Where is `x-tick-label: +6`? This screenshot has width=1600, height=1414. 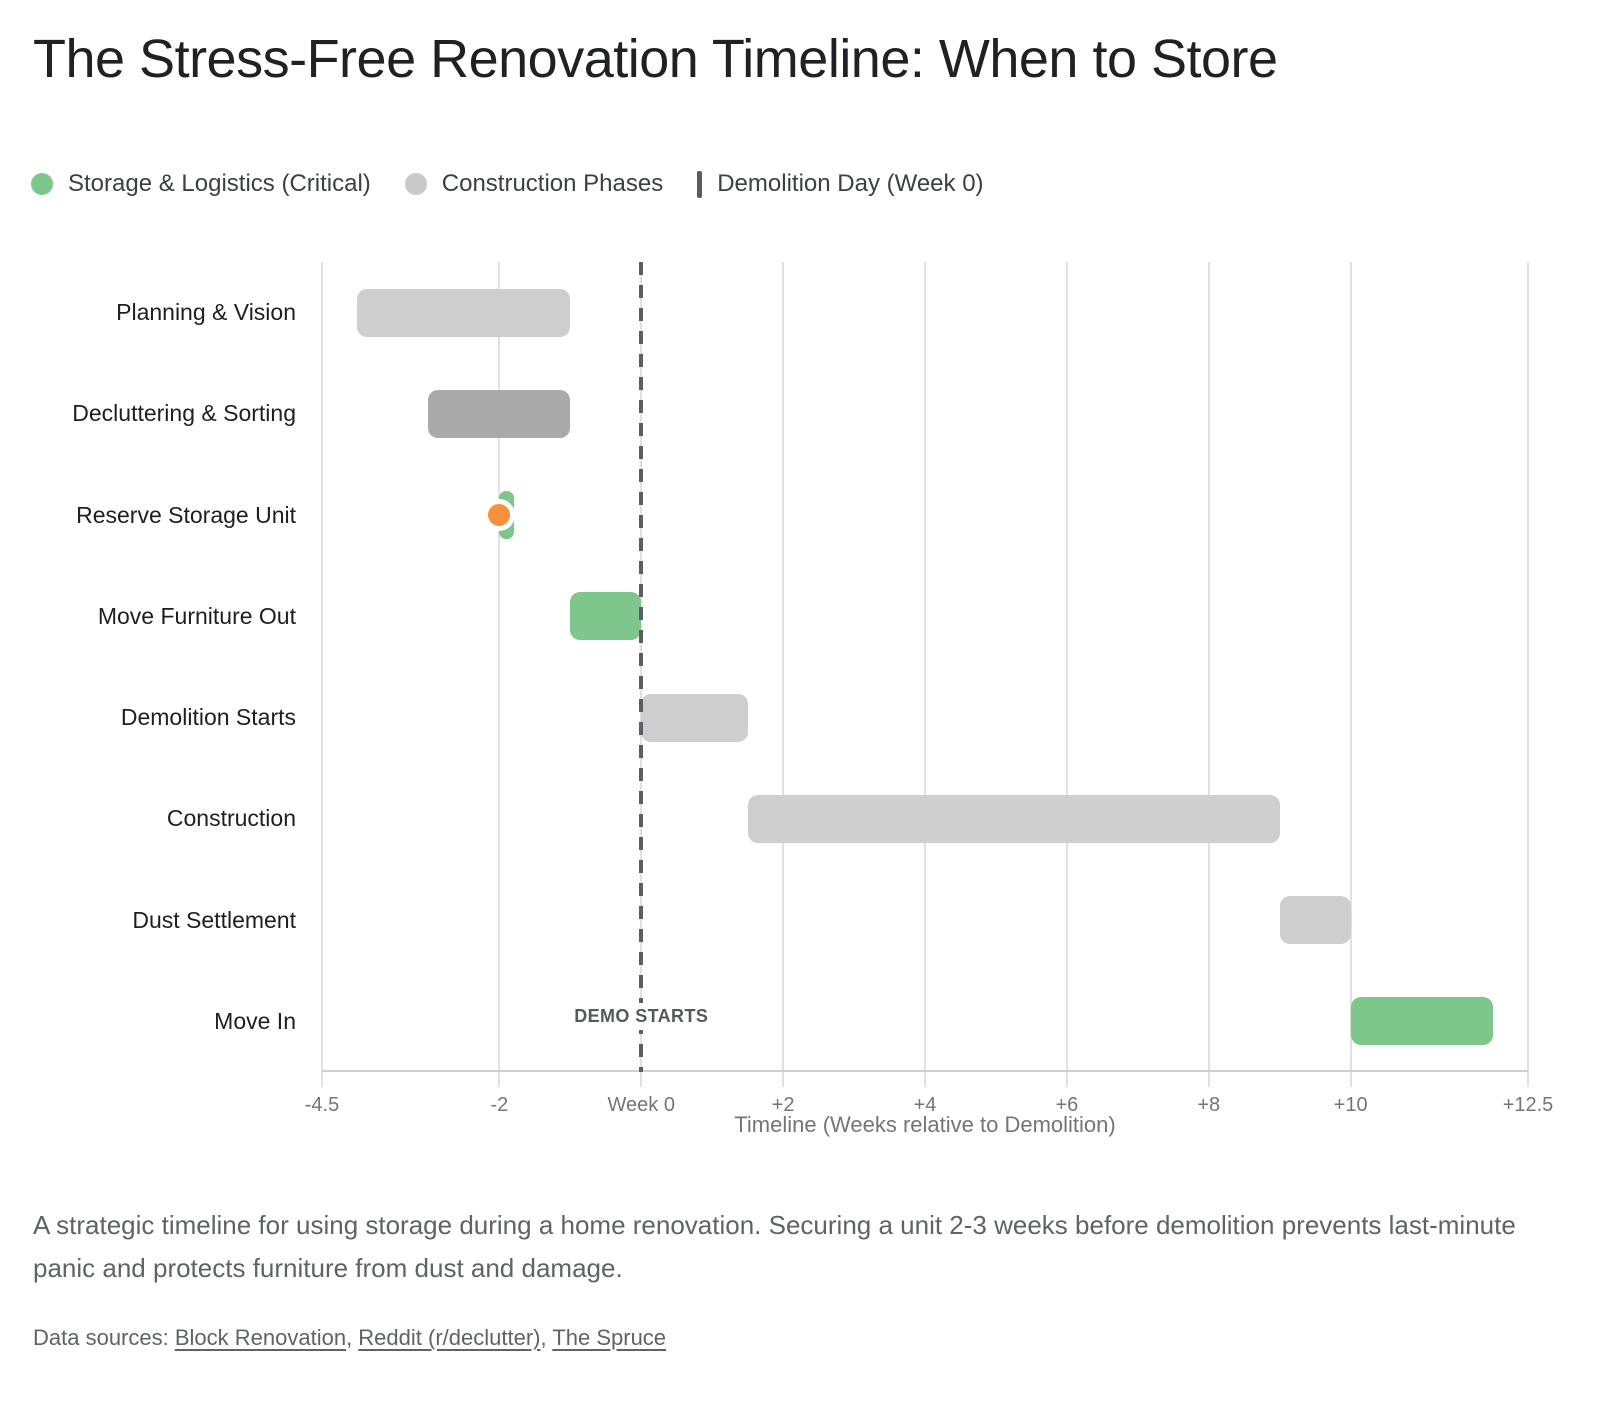 x-tick-label: +6 is located at coordinates (1067, 1105).